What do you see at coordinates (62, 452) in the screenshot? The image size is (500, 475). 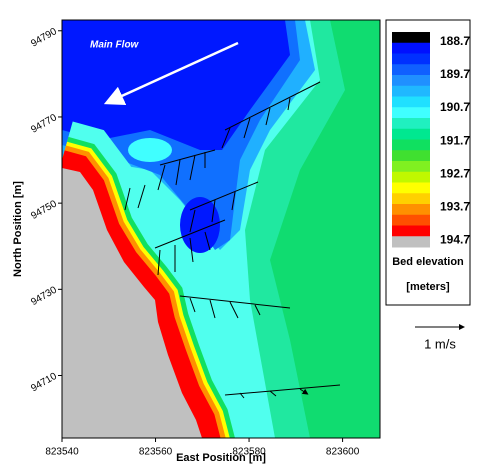 I see `x-tick-label: 823540` at bounding box center [62, 452].